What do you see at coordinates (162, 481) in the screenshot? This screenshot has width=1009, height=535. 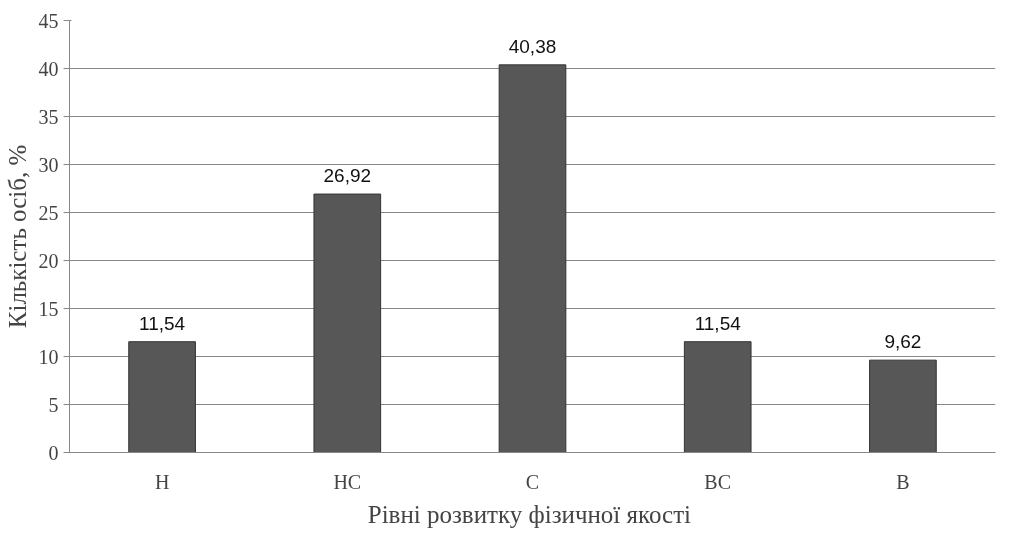 I see `x-tick-label: Н` at bounding box center [162, 481].